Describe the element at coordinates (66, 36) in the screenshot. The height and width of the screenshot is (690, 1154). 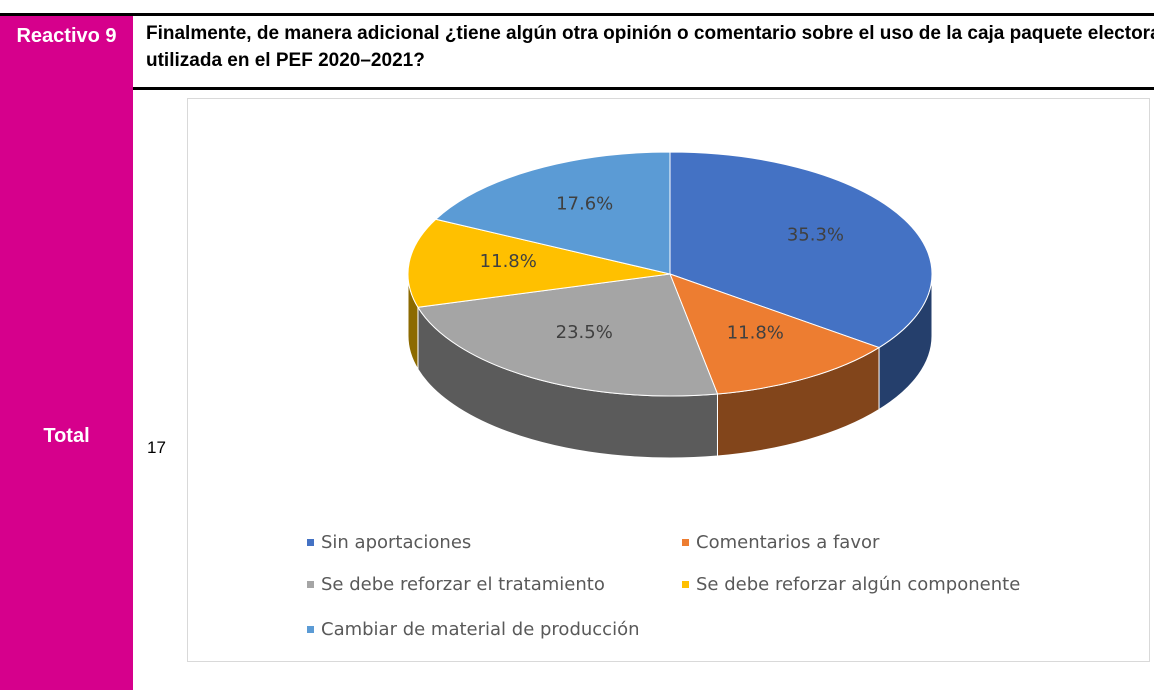
I see `item-label: Reactivo 9` at that location.